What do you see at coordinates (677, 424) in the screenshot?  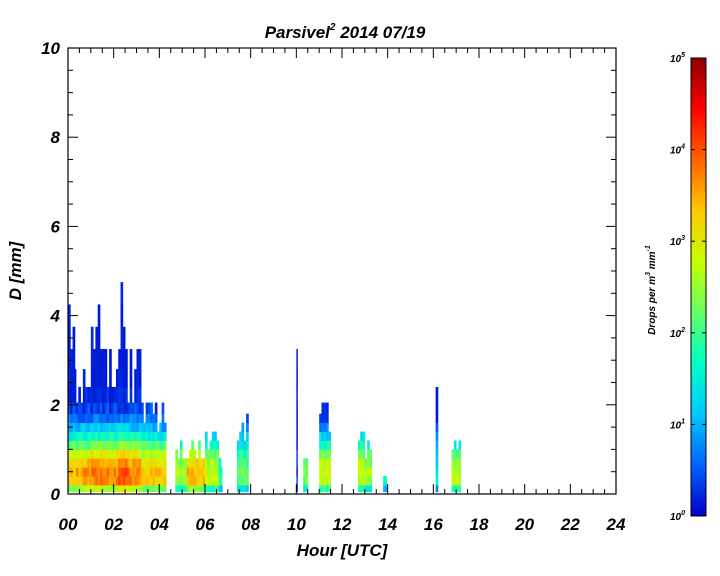 I see `colorbar-tick-label: 101` at bounding box center [677, 424].